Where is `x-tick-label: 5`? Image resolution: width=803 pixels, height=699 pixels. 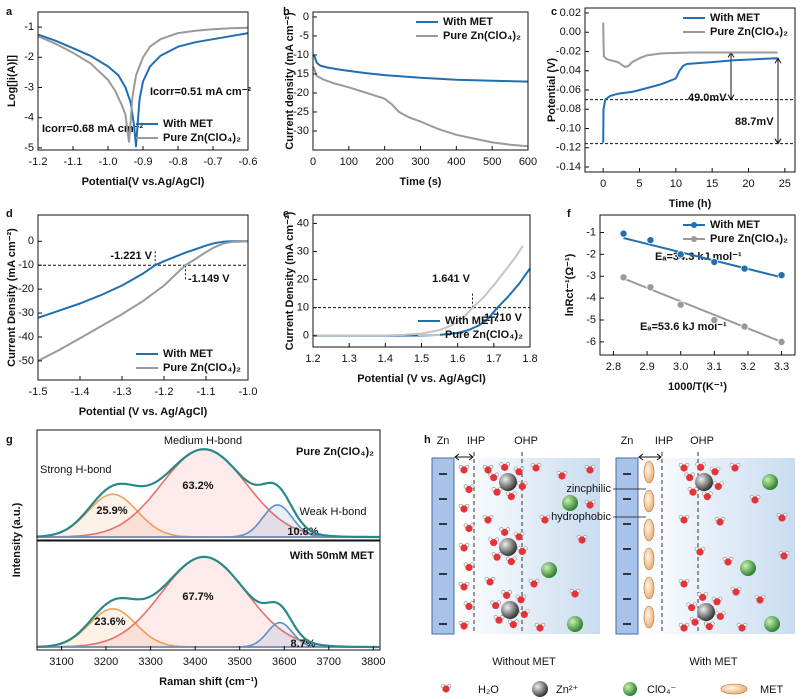
x-tick-label: 5 is located at coordinates (639, 184).